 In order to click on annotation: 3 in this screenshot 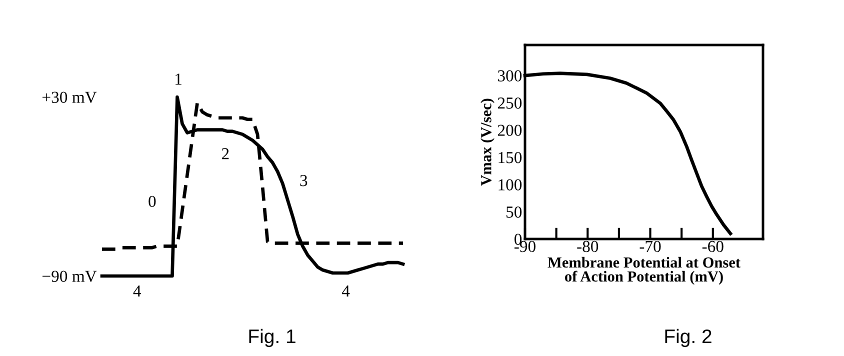, I will do `click(304, 180)`.